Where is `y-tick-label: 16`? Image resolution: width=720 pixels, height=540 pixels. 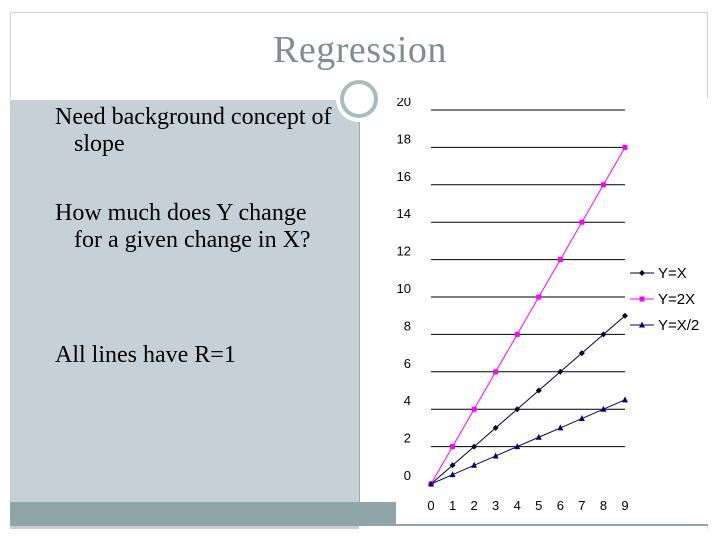
y-tick-label: 16 is located at coordinates (404, 176).